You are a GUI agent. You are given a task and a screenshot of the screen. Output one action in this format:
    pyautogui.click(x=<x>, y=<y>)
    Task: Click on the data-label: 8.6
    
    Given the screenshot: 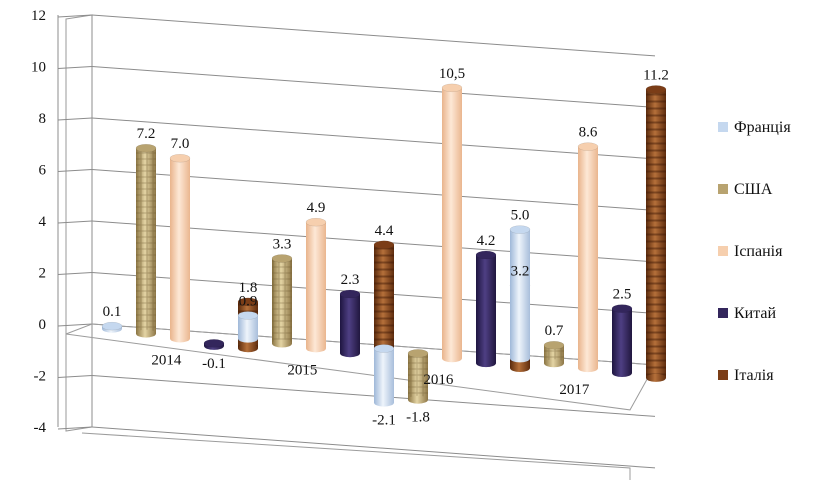 What is the action you would take?
    pyautogui.click(x=588, y=133)
    